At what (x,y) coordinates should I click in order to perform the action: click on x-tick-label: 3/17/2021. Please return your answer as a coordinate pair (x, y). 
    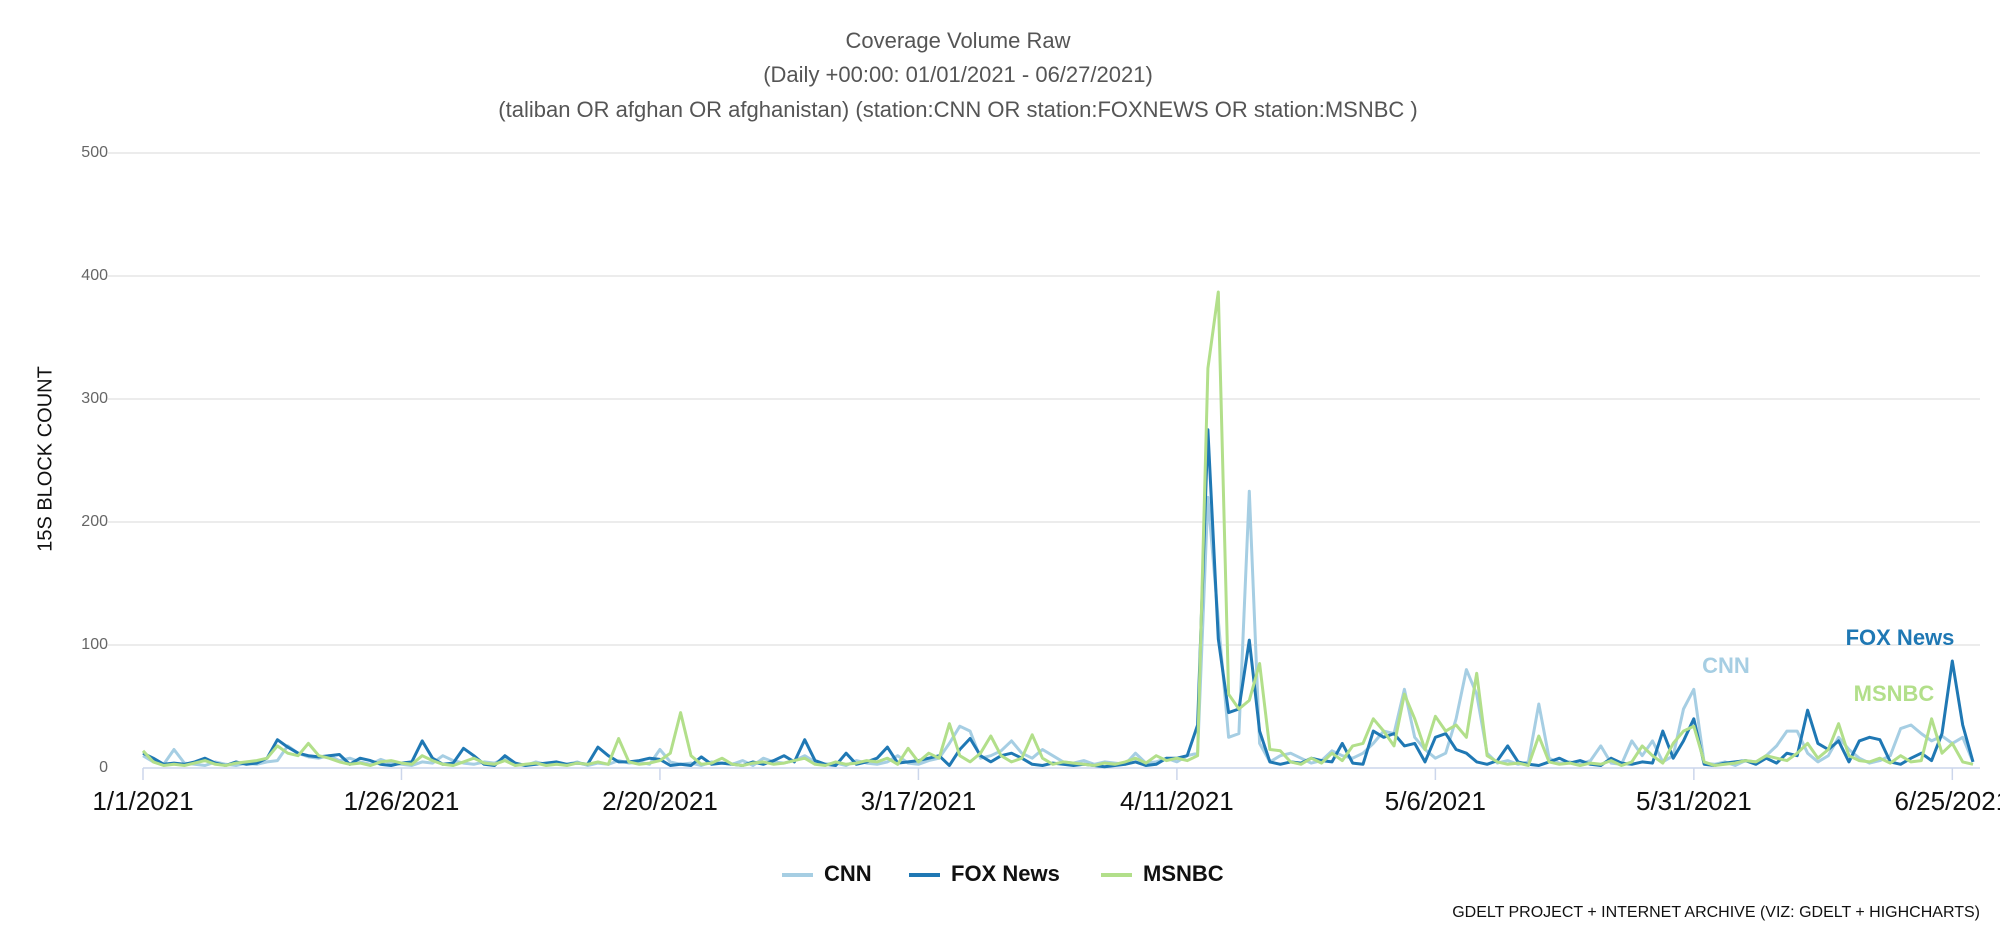
    Looking at the image, I should click on (919, 801).